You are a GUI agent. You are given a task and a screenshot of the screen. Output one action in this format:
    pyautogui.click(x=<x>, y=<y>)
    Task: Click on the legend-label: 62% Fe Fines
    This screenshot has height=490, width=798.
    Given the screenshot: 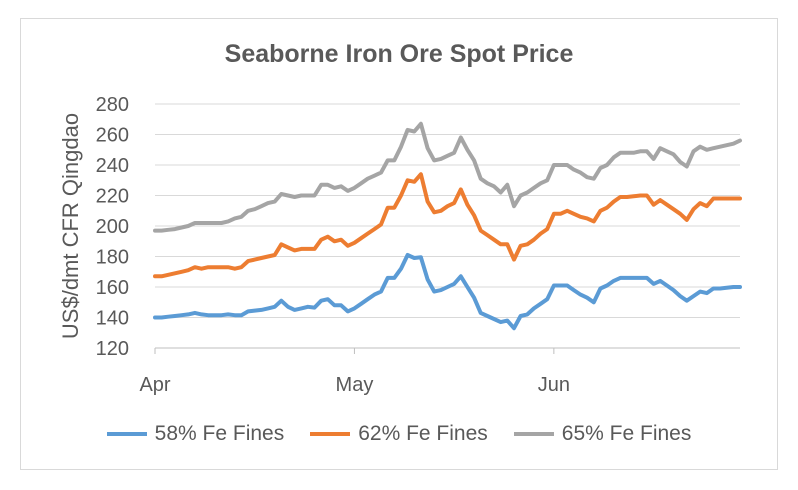 What is the action you would take?
    pyautogui.click(x=423, y=433)
    